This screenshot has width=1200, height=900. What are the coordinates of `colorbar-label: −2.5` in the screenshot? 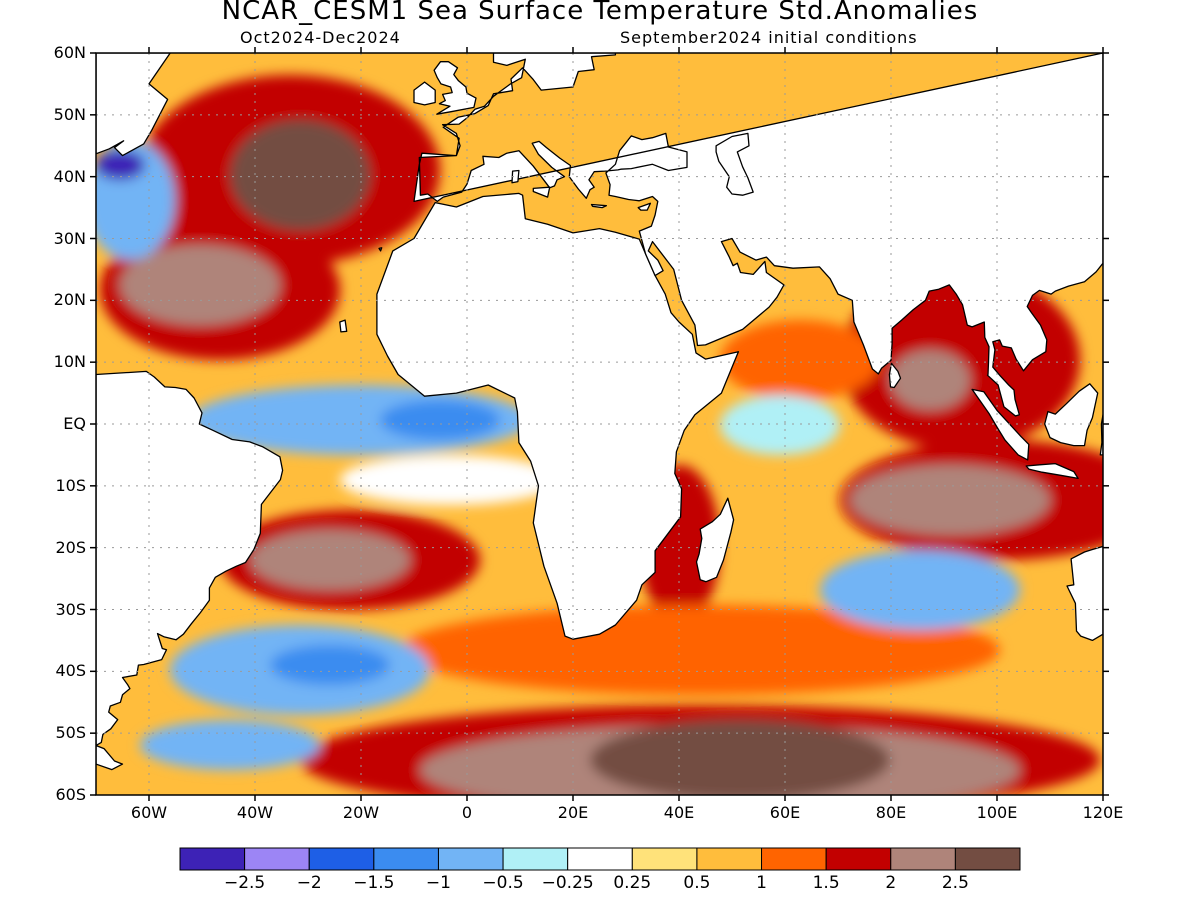 It's located at (244, 883).